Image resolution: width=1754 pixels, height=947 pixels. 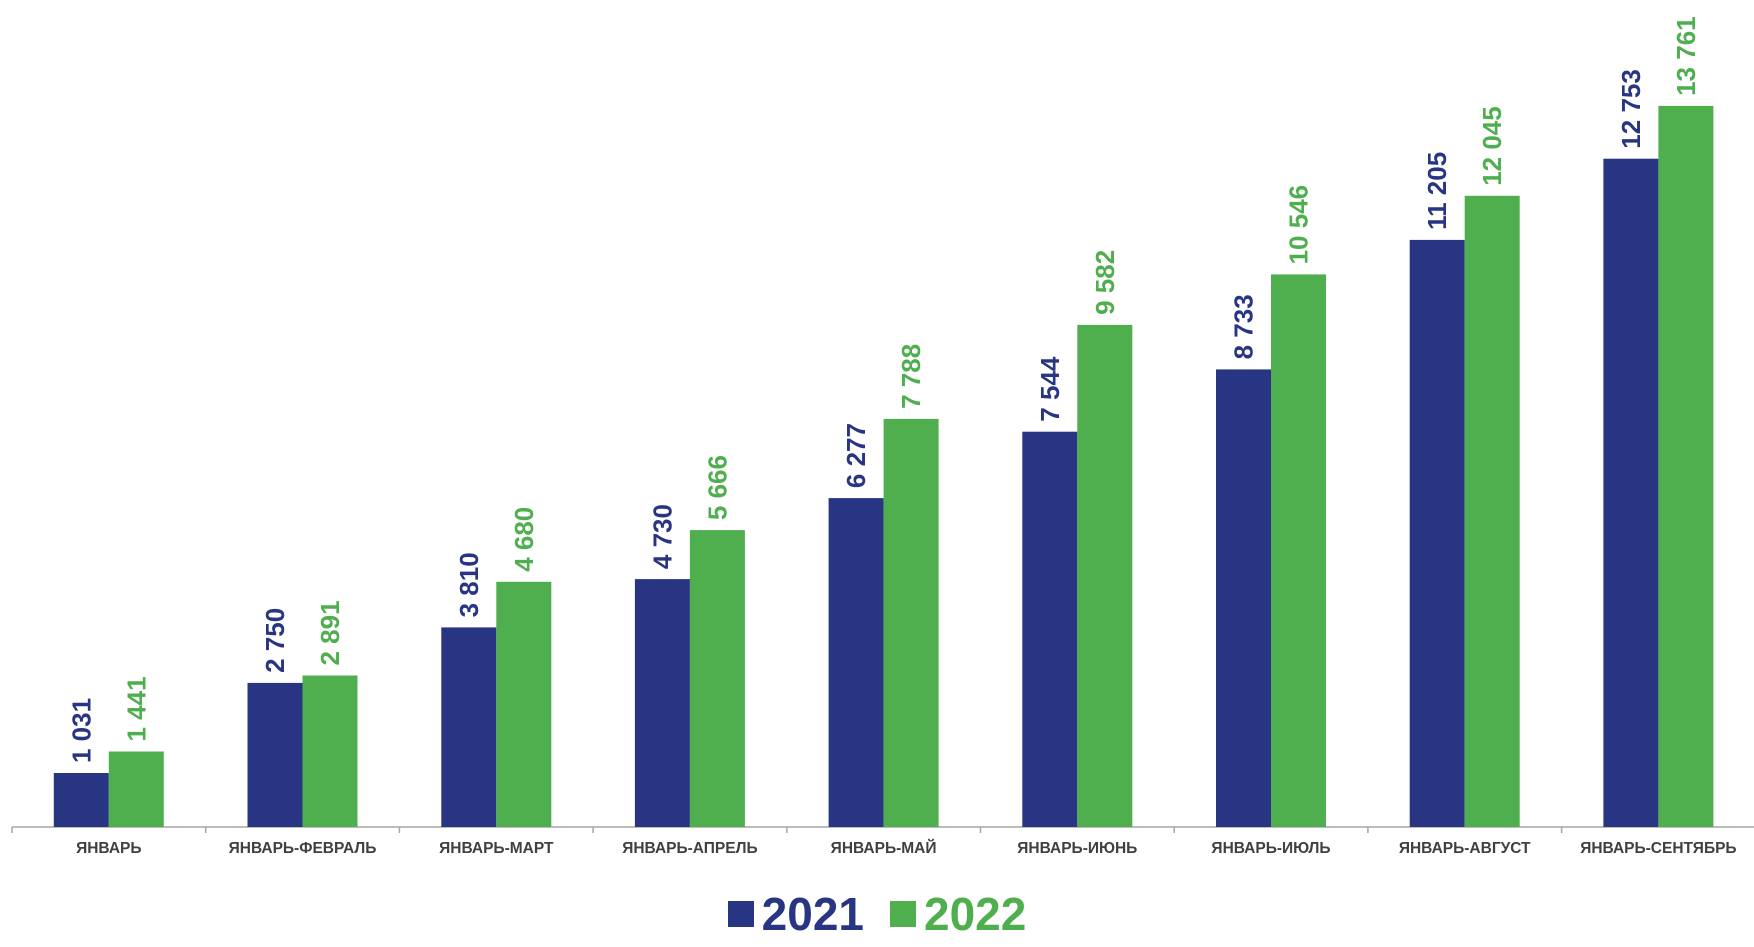 I want to click on value-label-2021-3: 3 810, so click(x=469, y=584).